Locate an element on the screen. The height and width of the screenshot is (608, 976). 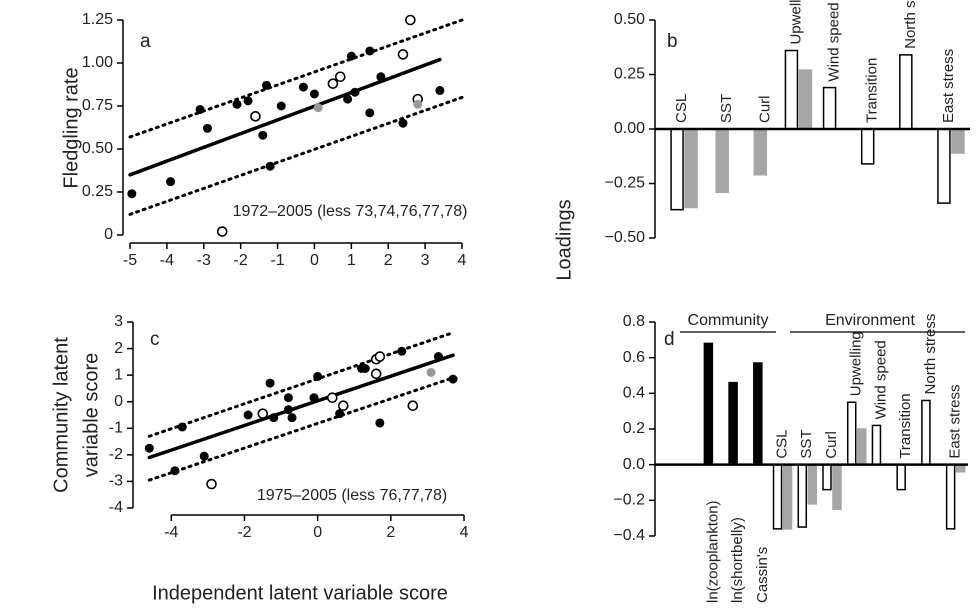
category-label: ln(shortbelly) is located at coordinates (737, 560).